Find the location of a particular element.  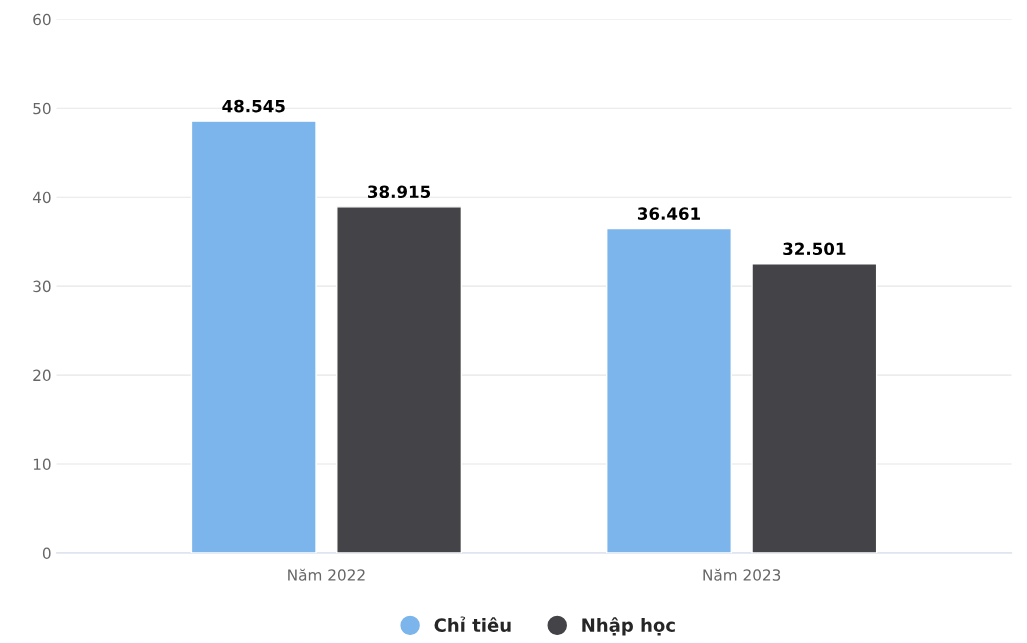

y-tick-label: 10 is located at coordinates (42, 464).